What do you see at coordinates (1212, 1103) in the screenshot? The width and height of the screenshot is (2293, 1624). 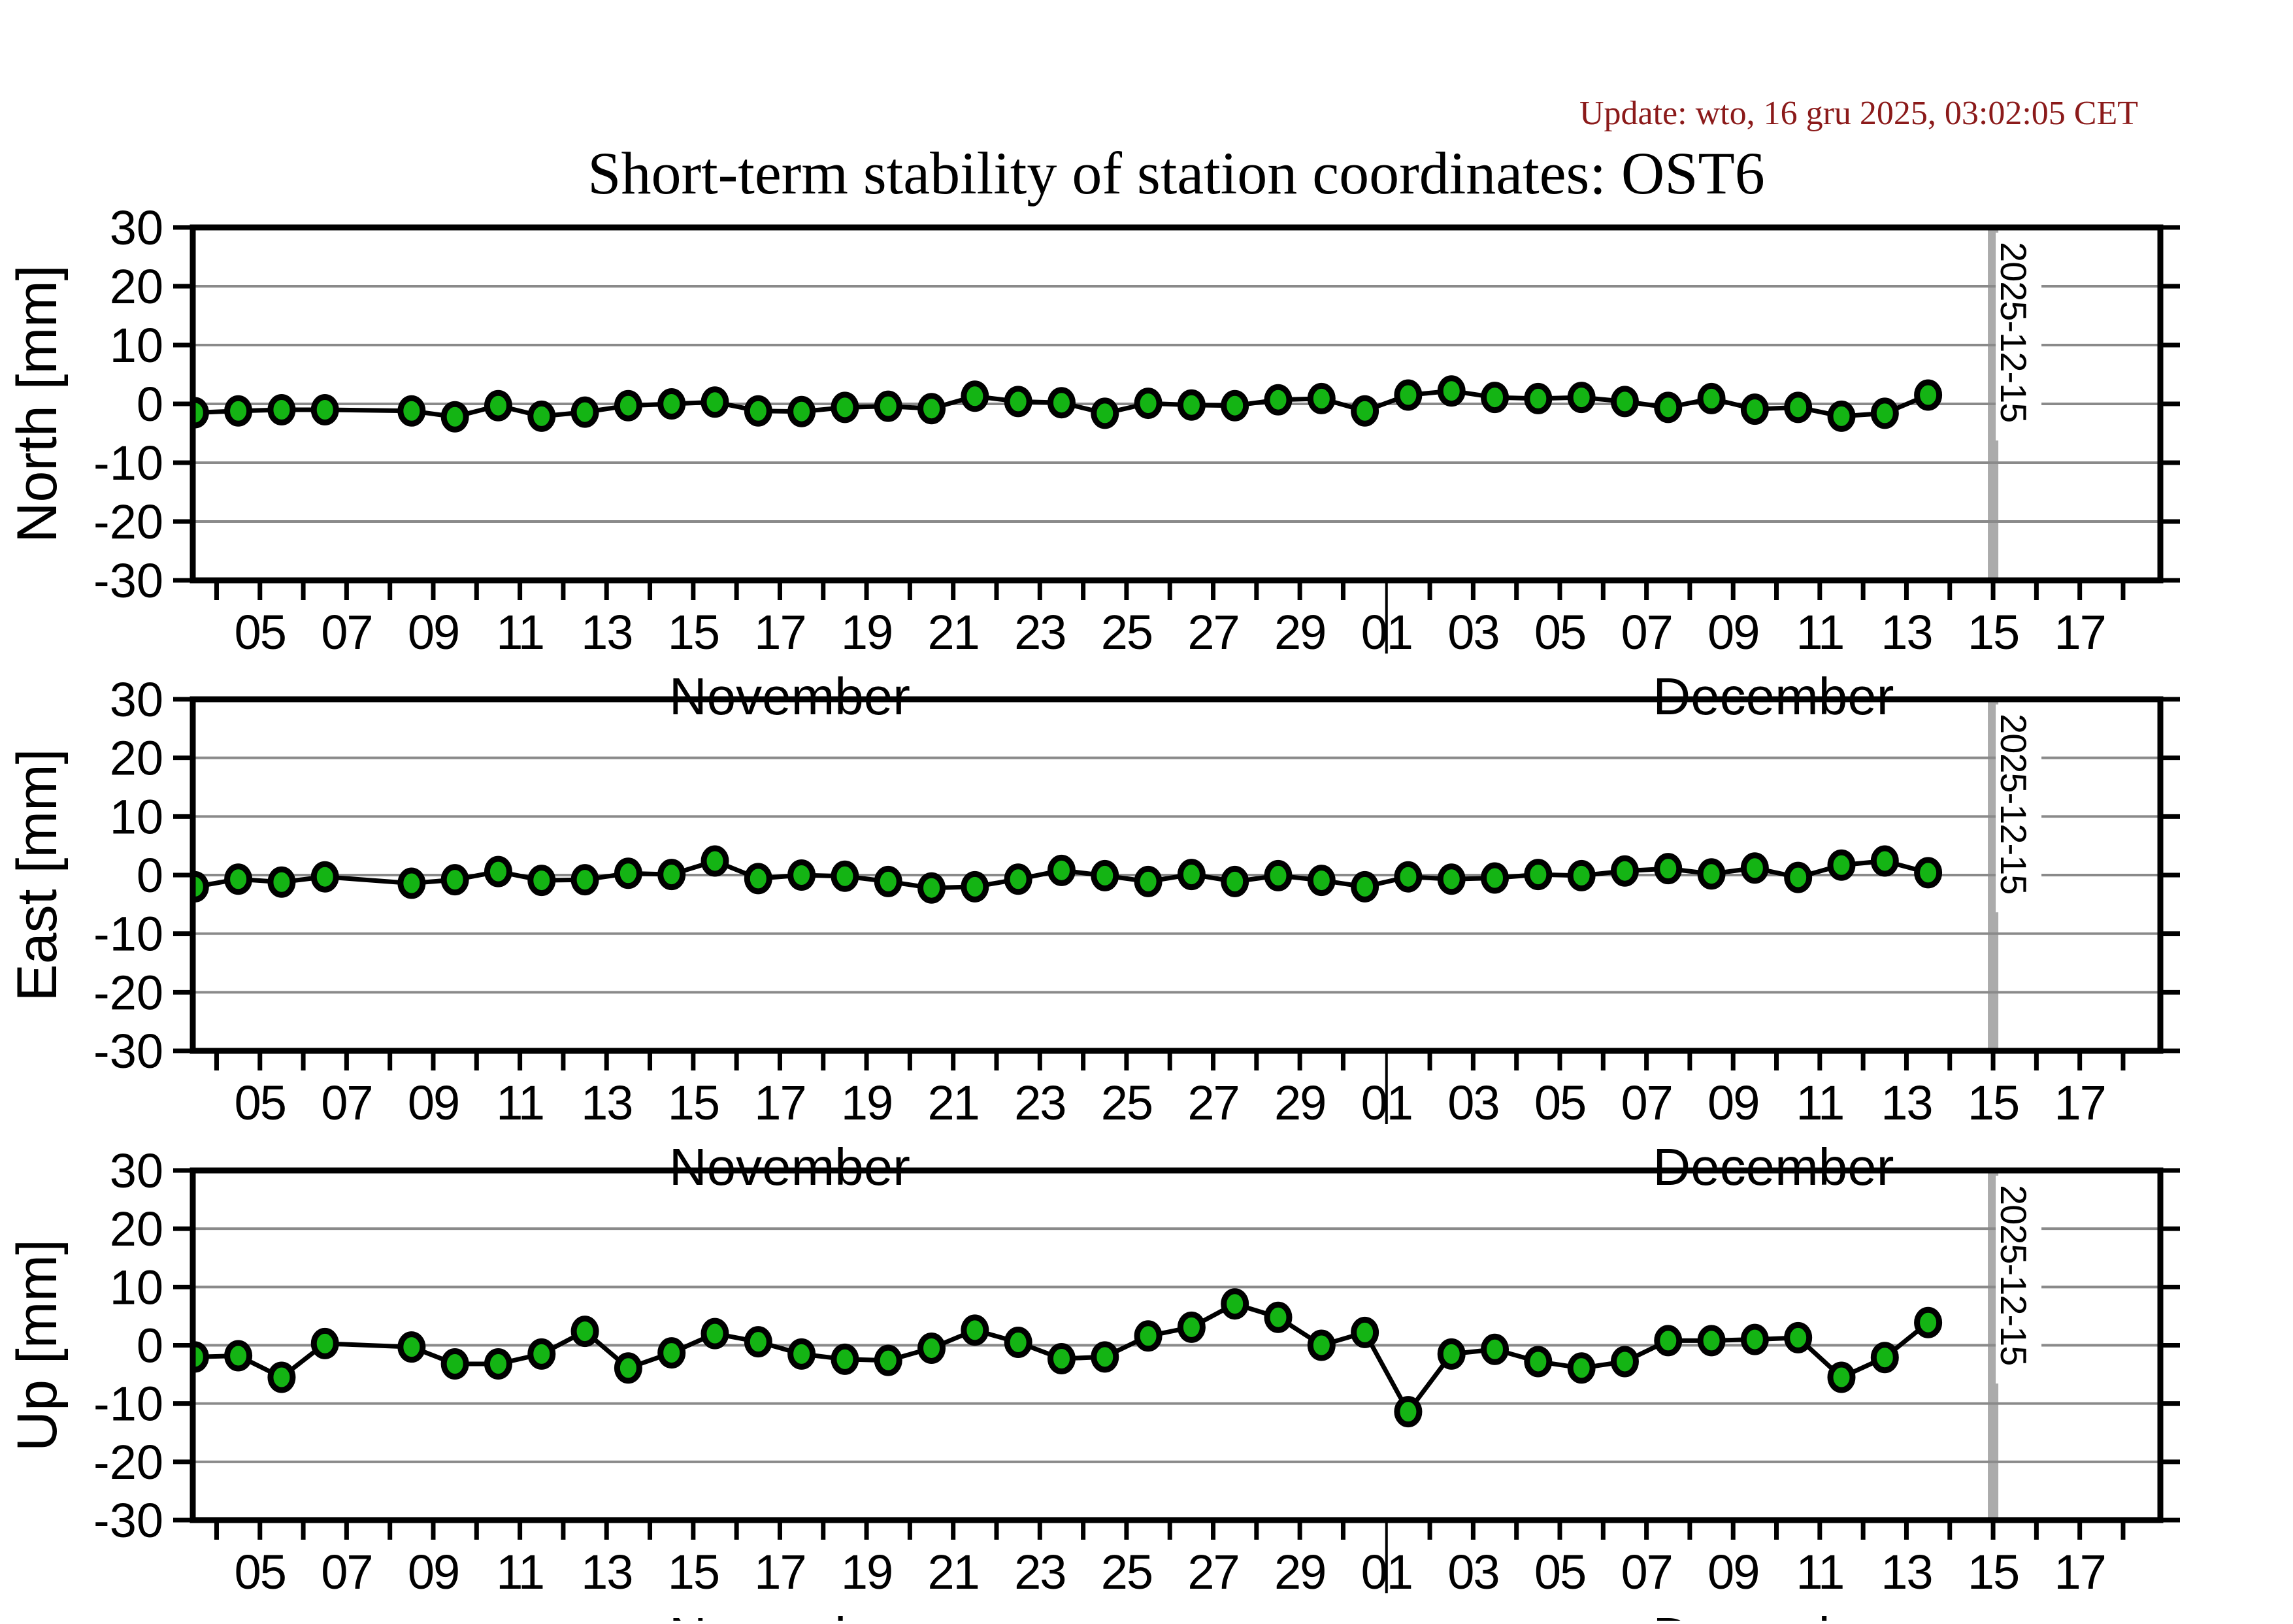 I see `x-tick-label: 27` at bounding box center [1212, 1103].